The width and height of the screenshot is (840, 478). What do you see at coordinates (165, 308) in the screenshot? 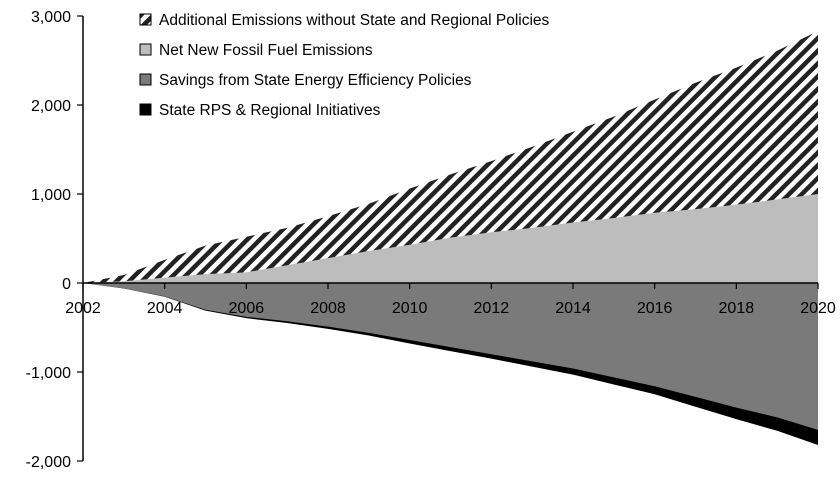
I see `x-tick-label: 2004` at bounding box center [165, 308].